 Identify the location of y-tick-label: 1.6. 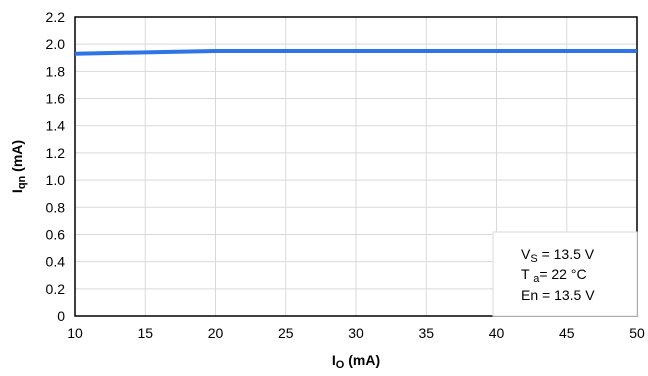
(56, 99).